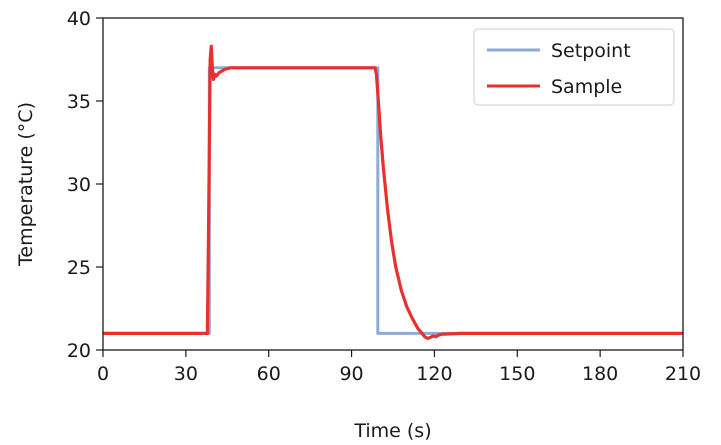 This screenshot has width=721, height=445. Describe the element at coordinates (591, 51) in the screenshot. I see `legend-label-setpoint: Setpoint` at that location.